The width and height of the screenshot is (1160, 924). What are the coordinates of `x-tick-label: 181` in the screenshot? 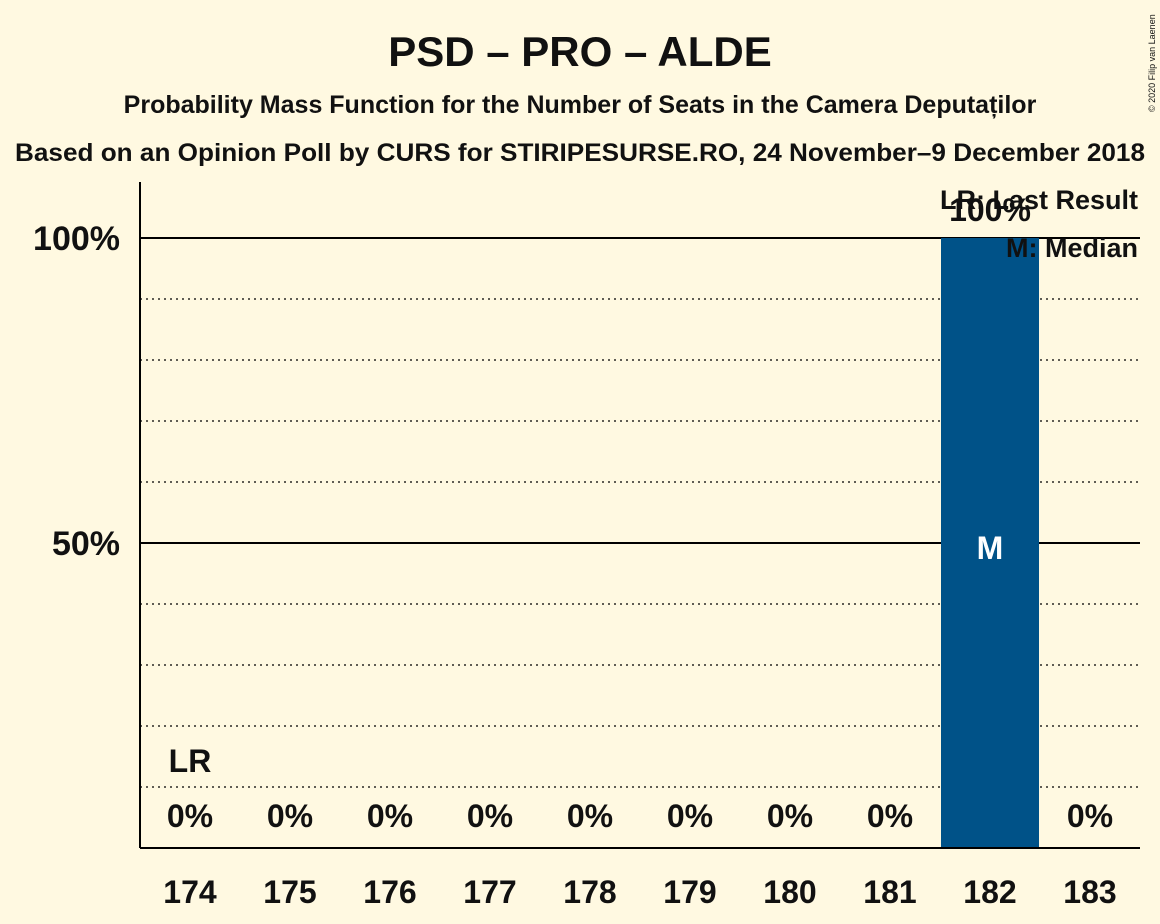 It's located at (889, 892).